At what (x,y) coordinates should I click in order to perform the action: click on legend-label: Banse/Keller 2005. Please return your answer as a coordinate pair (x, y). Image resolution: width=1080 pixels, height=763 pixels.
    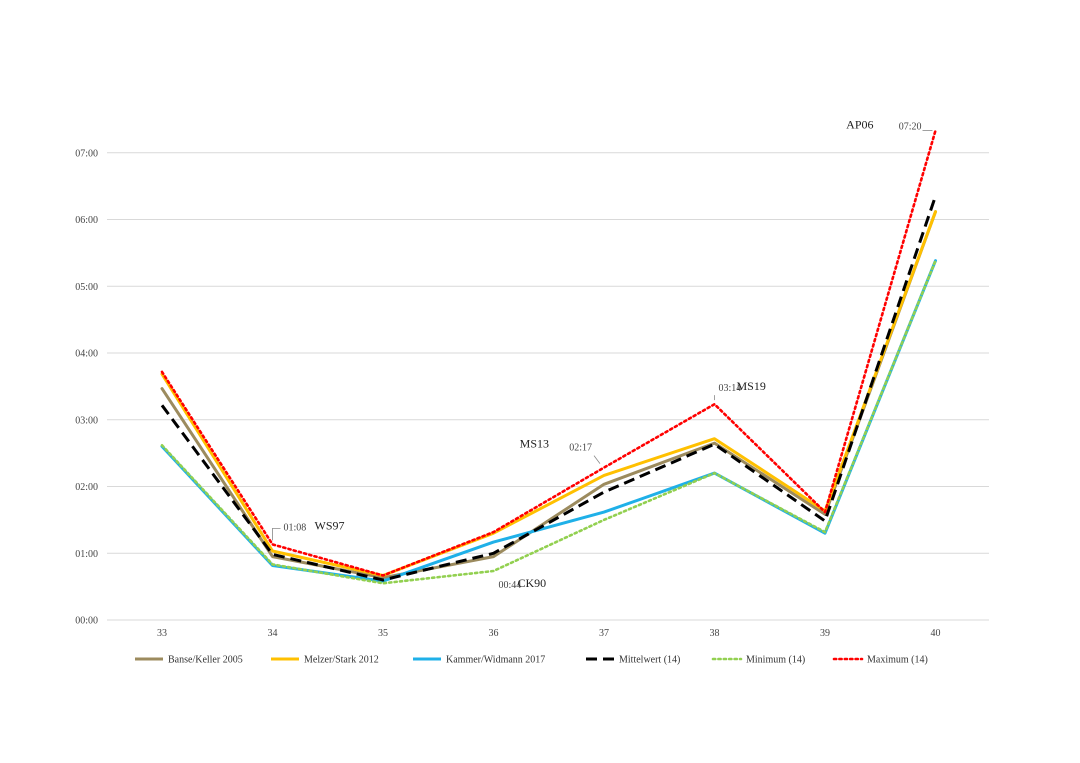
    Looking at the image, I should click on (205, 660).